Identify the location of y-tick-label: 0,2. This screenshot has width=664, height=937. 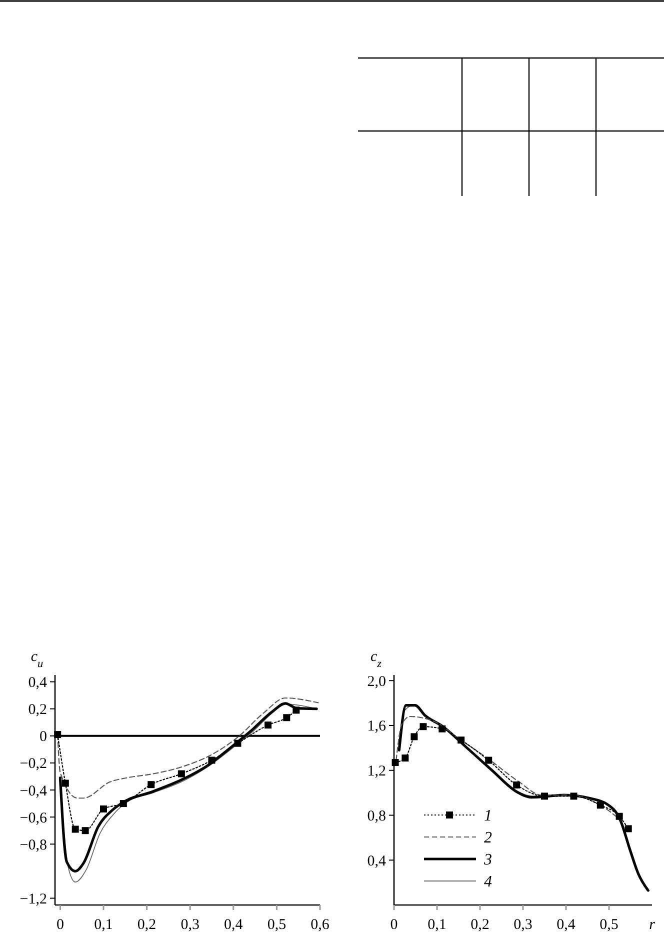
(37, 710).